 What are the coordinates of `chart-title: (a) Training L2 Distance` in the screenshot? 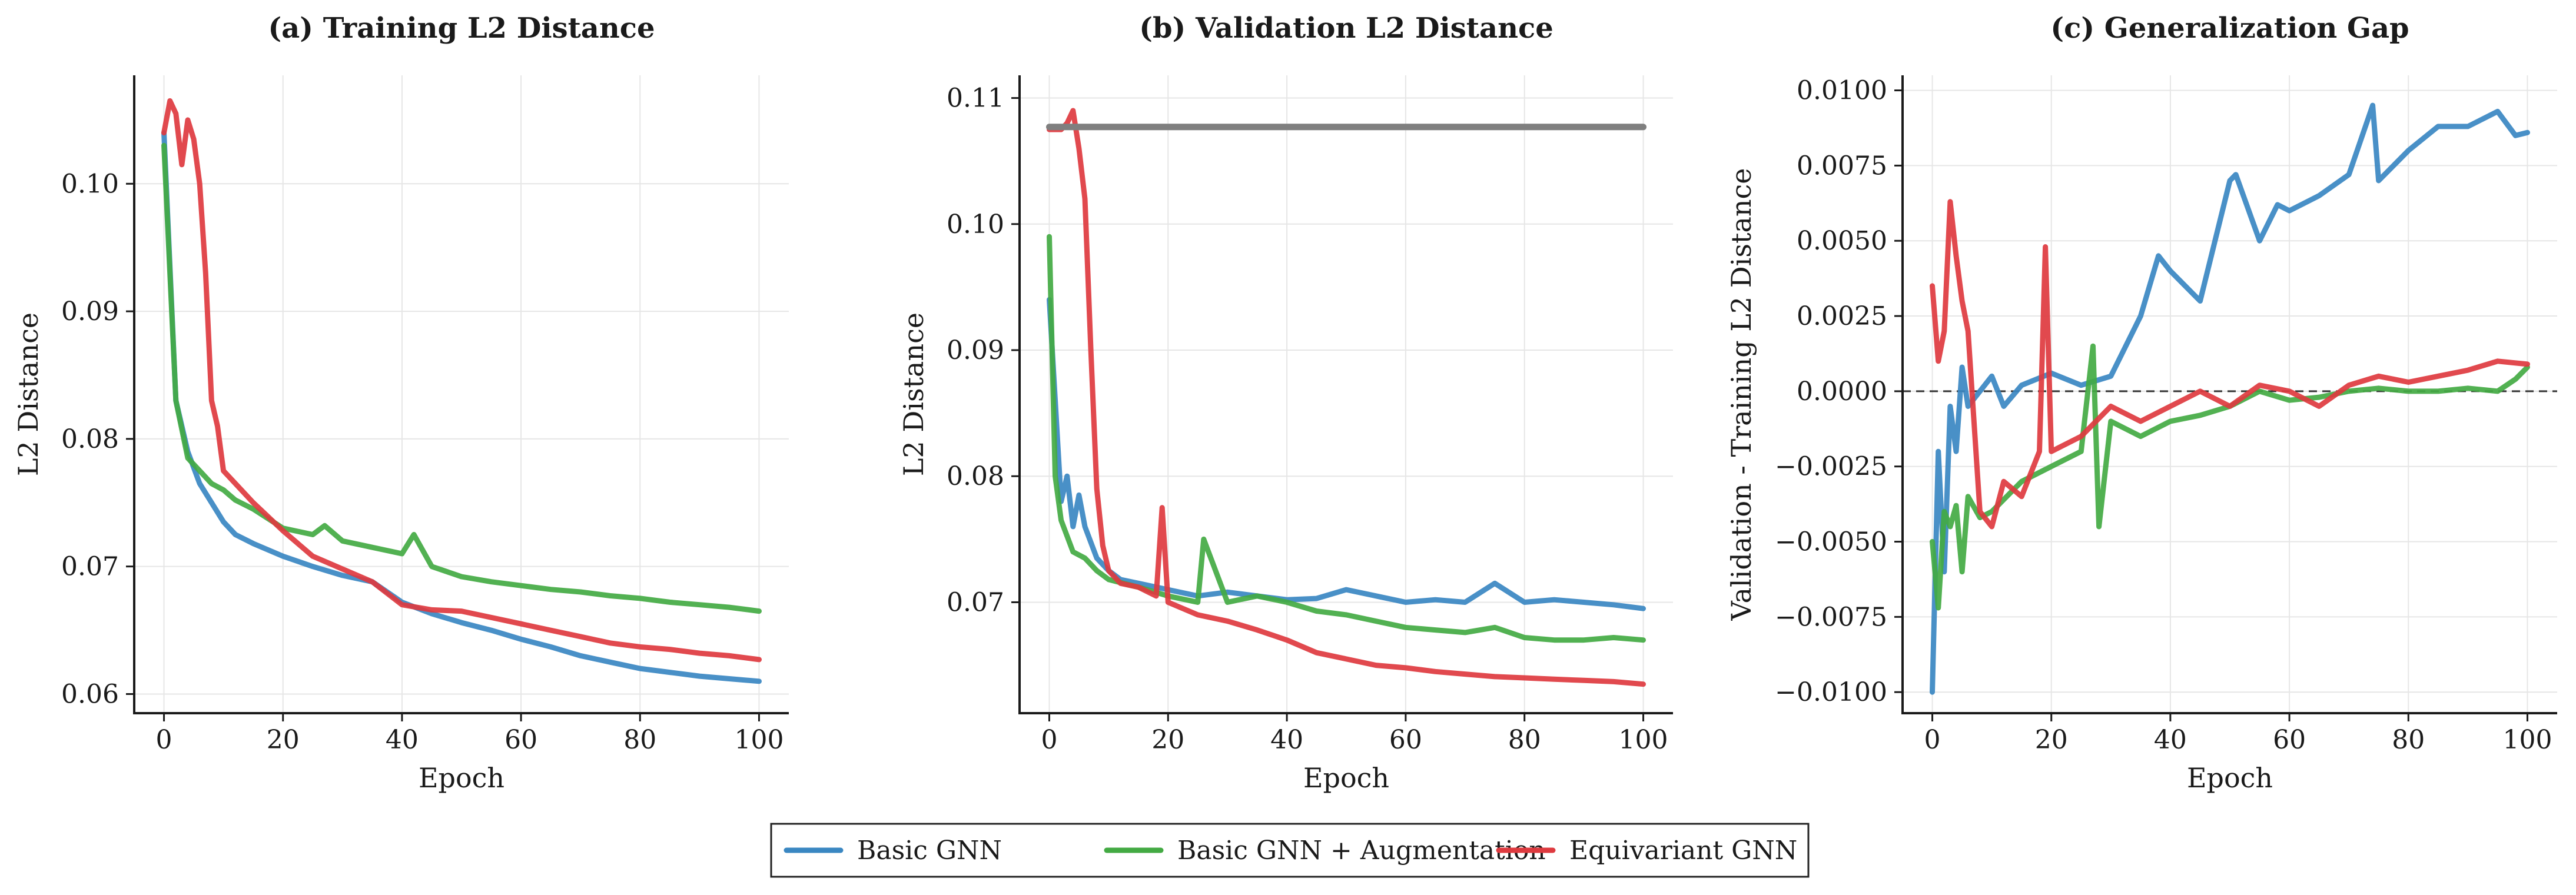 It's located at (461, 28).